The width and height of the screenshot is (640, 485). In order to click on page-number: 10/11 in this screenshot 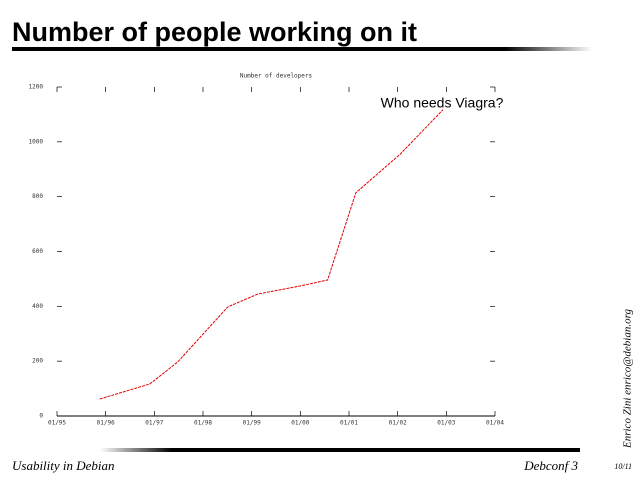, I will do `click(623, 466)`.